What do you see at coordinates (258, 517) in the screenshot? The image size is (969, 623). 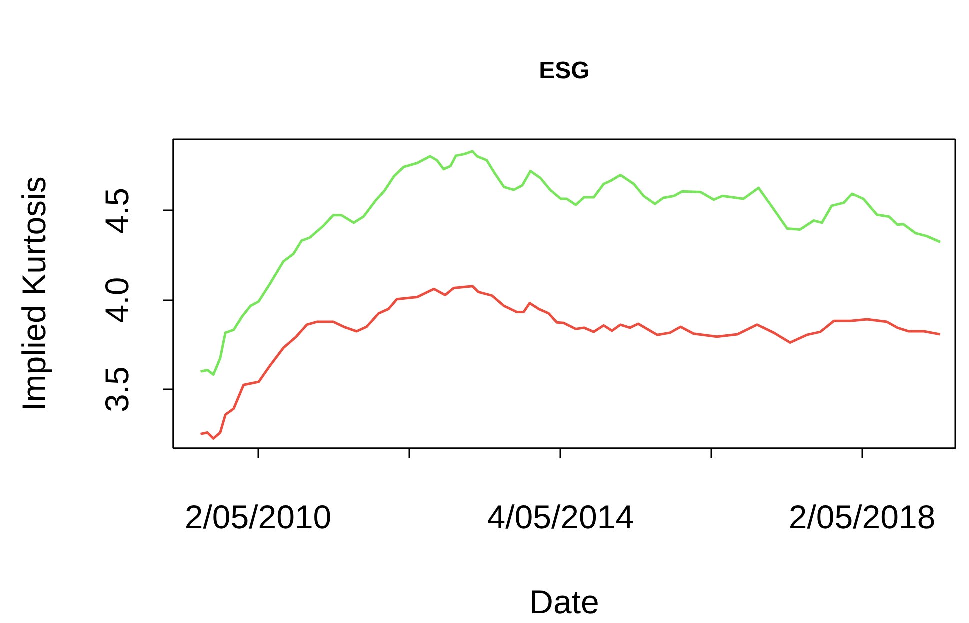 I see `x-tick-label: 2/05/2010` at bounding box center [258, 517].